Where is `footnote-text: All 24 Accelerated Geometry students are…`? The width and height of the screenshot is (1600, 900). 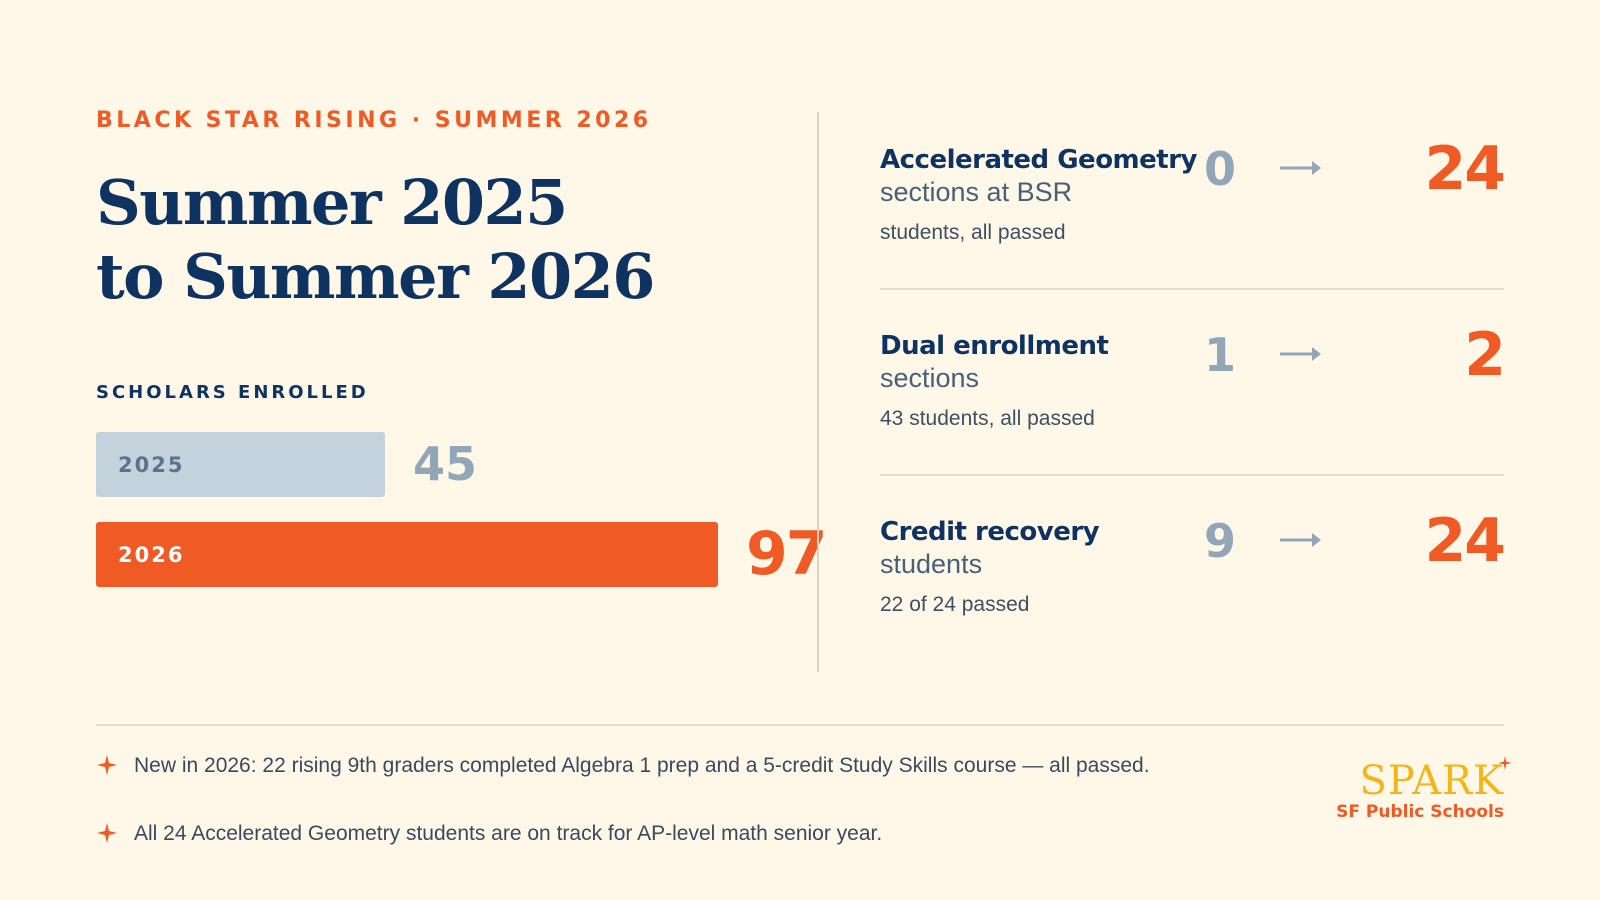
footnote-text: All 24 Accelerated Geometry students are… is located at coordinates (508, 833).